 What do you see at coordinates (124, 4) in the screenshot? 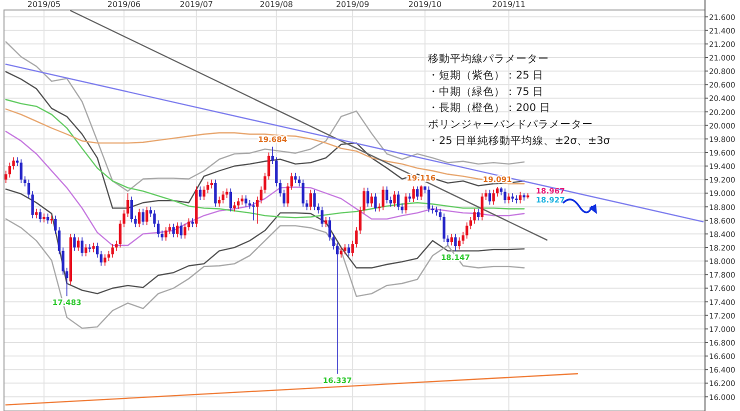
I see `x-tick-label: 2019/06` at bounding box center [124, 4].